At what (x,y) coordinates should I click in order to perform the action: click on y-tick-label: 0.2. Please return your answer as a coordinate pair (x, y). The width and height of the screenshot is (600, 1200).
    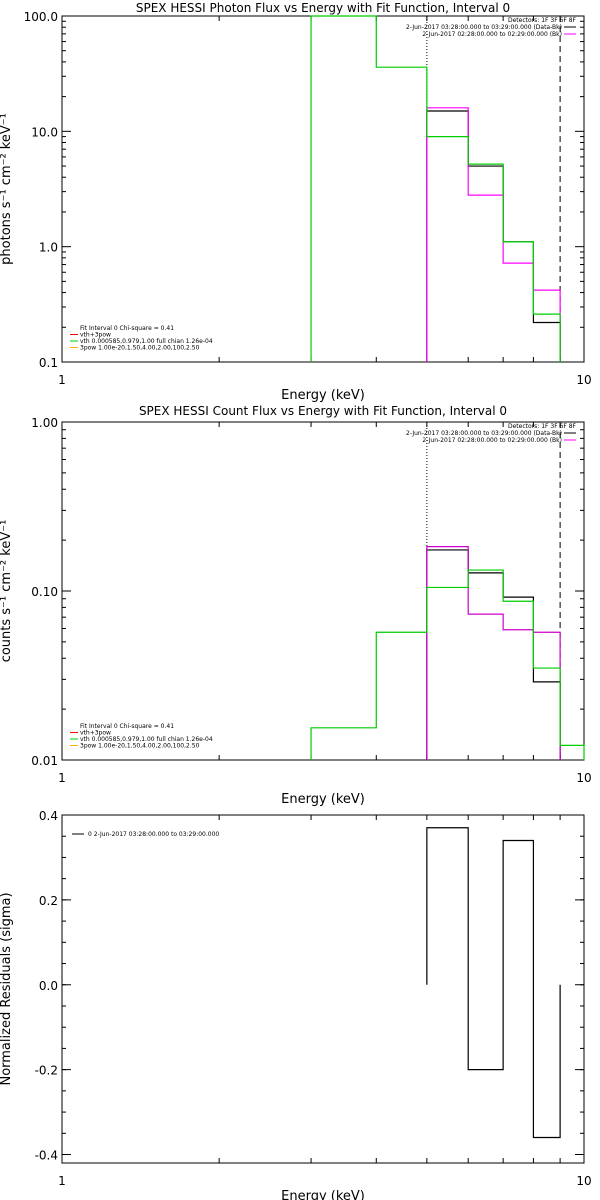
    Looking at the image, I should click on (48, 901).